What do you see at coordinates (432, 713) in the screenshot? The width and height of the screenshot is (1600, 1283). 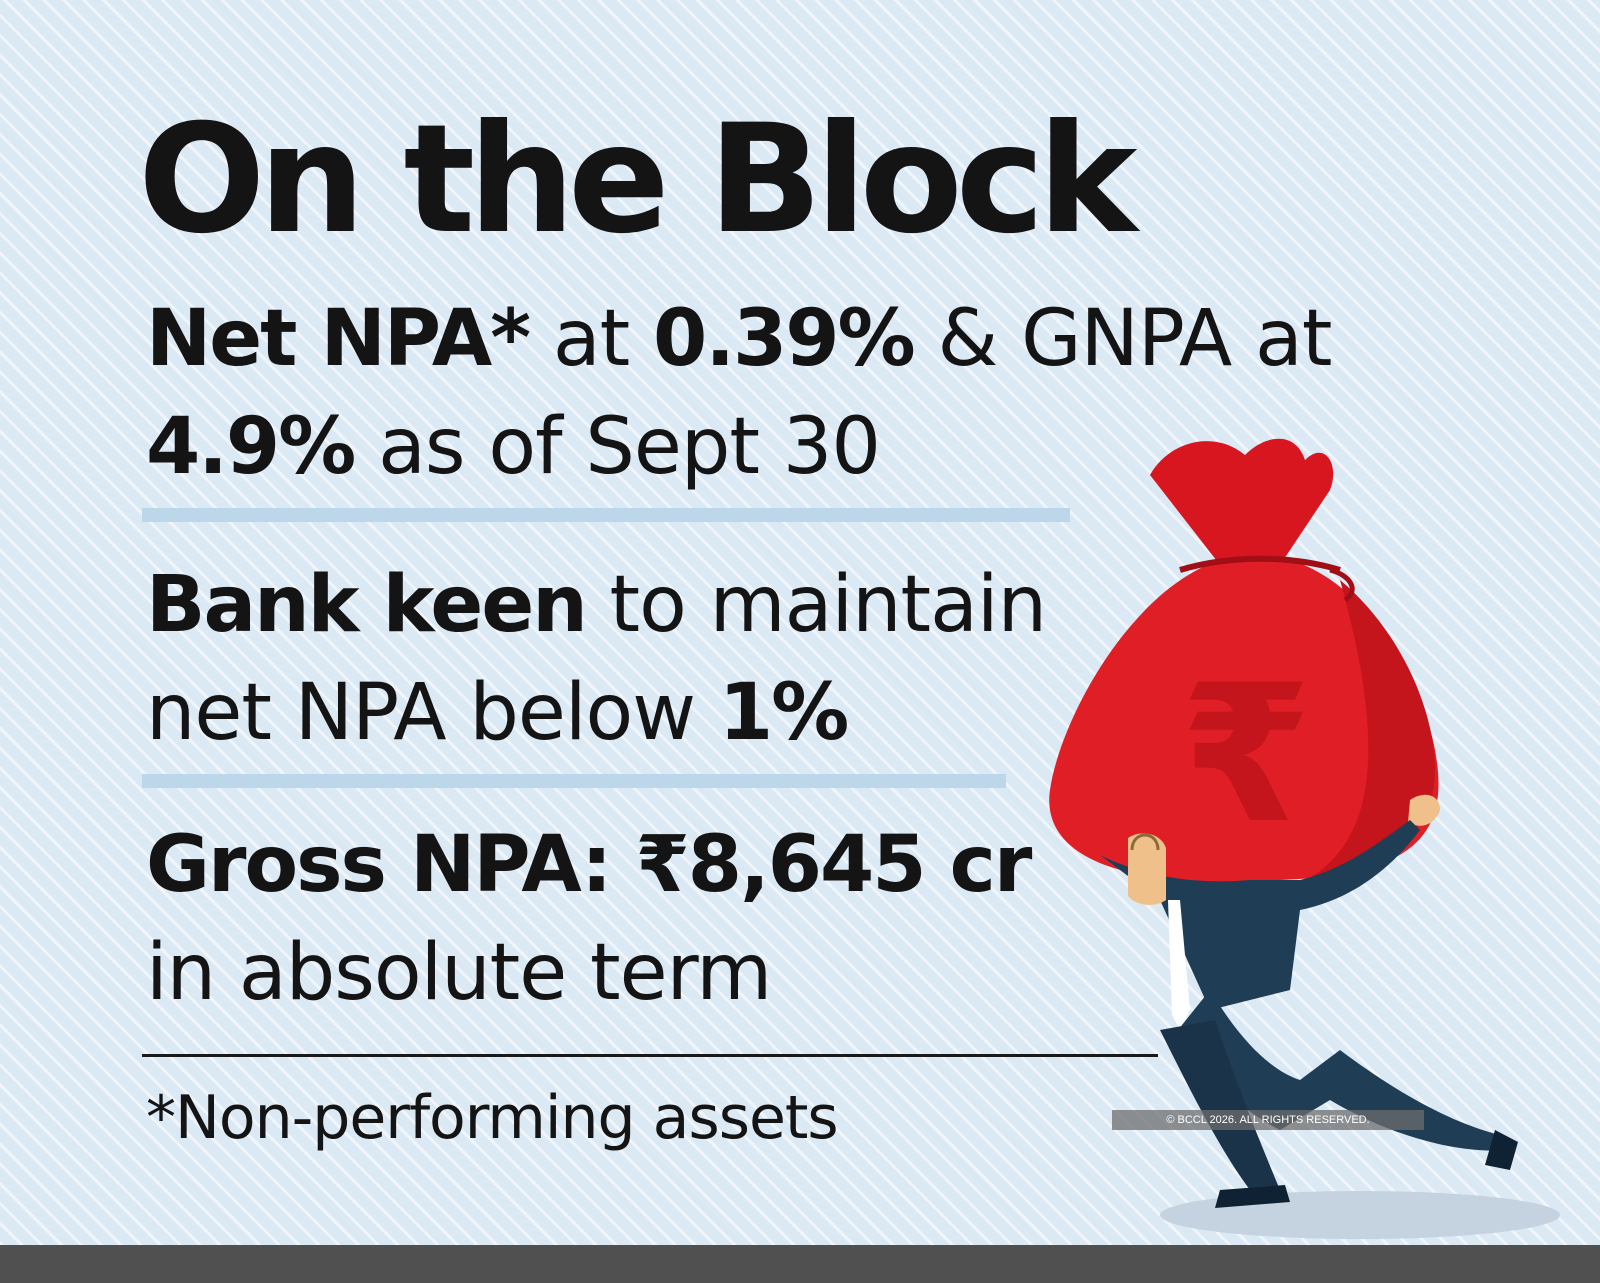 I see `fact-2-line-2-text: net NPA below` at bounding box center [432, 713].